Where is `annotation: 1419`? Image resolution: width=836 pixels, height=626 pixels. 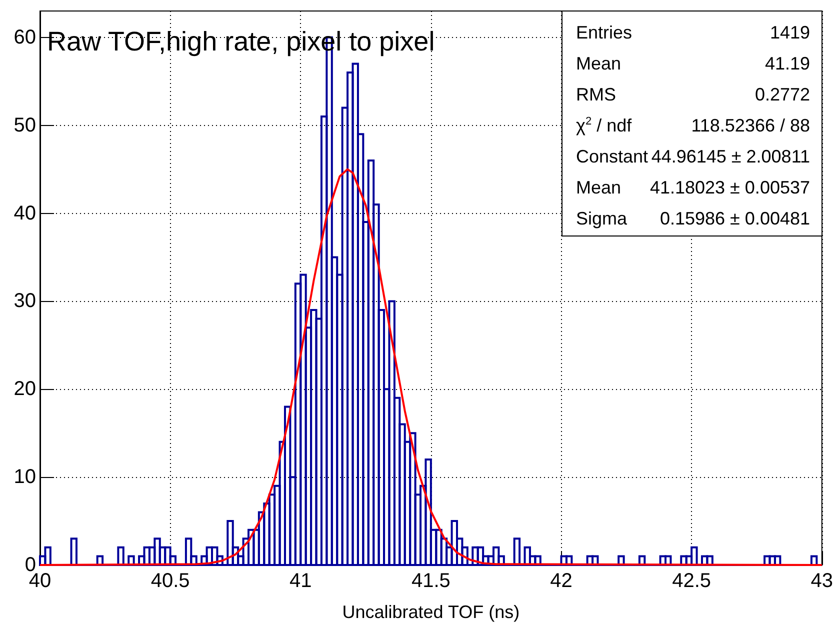
annotation: 1419 is located at coordinates (790, 32).